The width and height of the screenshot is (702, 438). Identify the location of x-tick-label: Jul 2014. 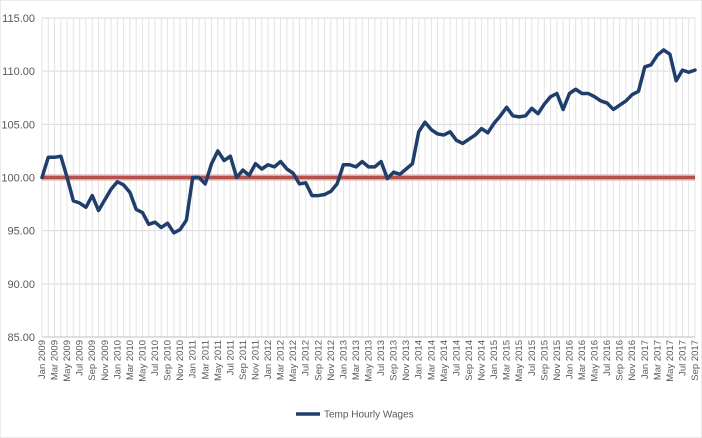
(456, 358).